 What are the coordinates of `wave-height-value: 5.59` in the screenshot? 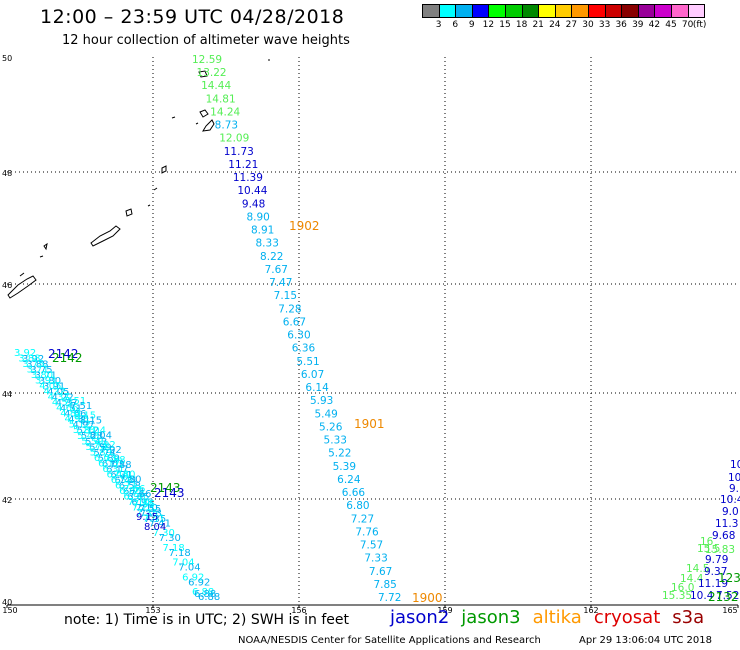 It's located at (92, 441).